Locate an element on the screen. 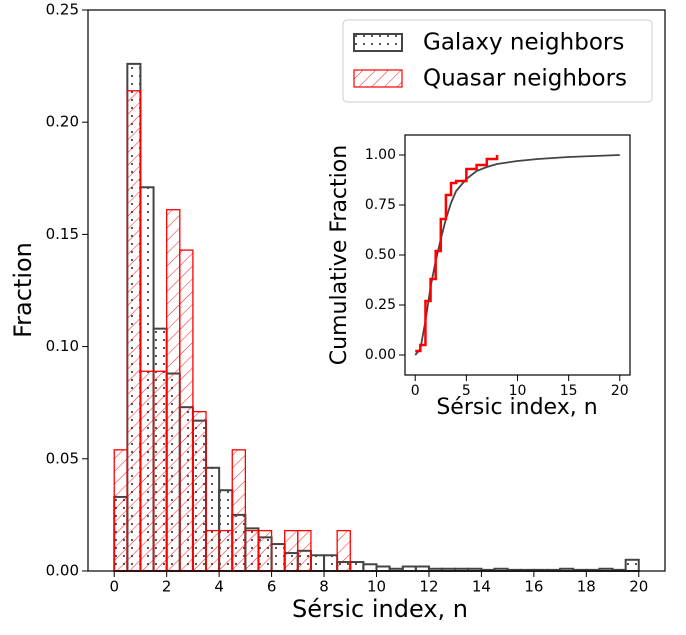 The width and height of the screenshot is (686, 635). x-tick-label: 6 is located at coordinates (272, 587).